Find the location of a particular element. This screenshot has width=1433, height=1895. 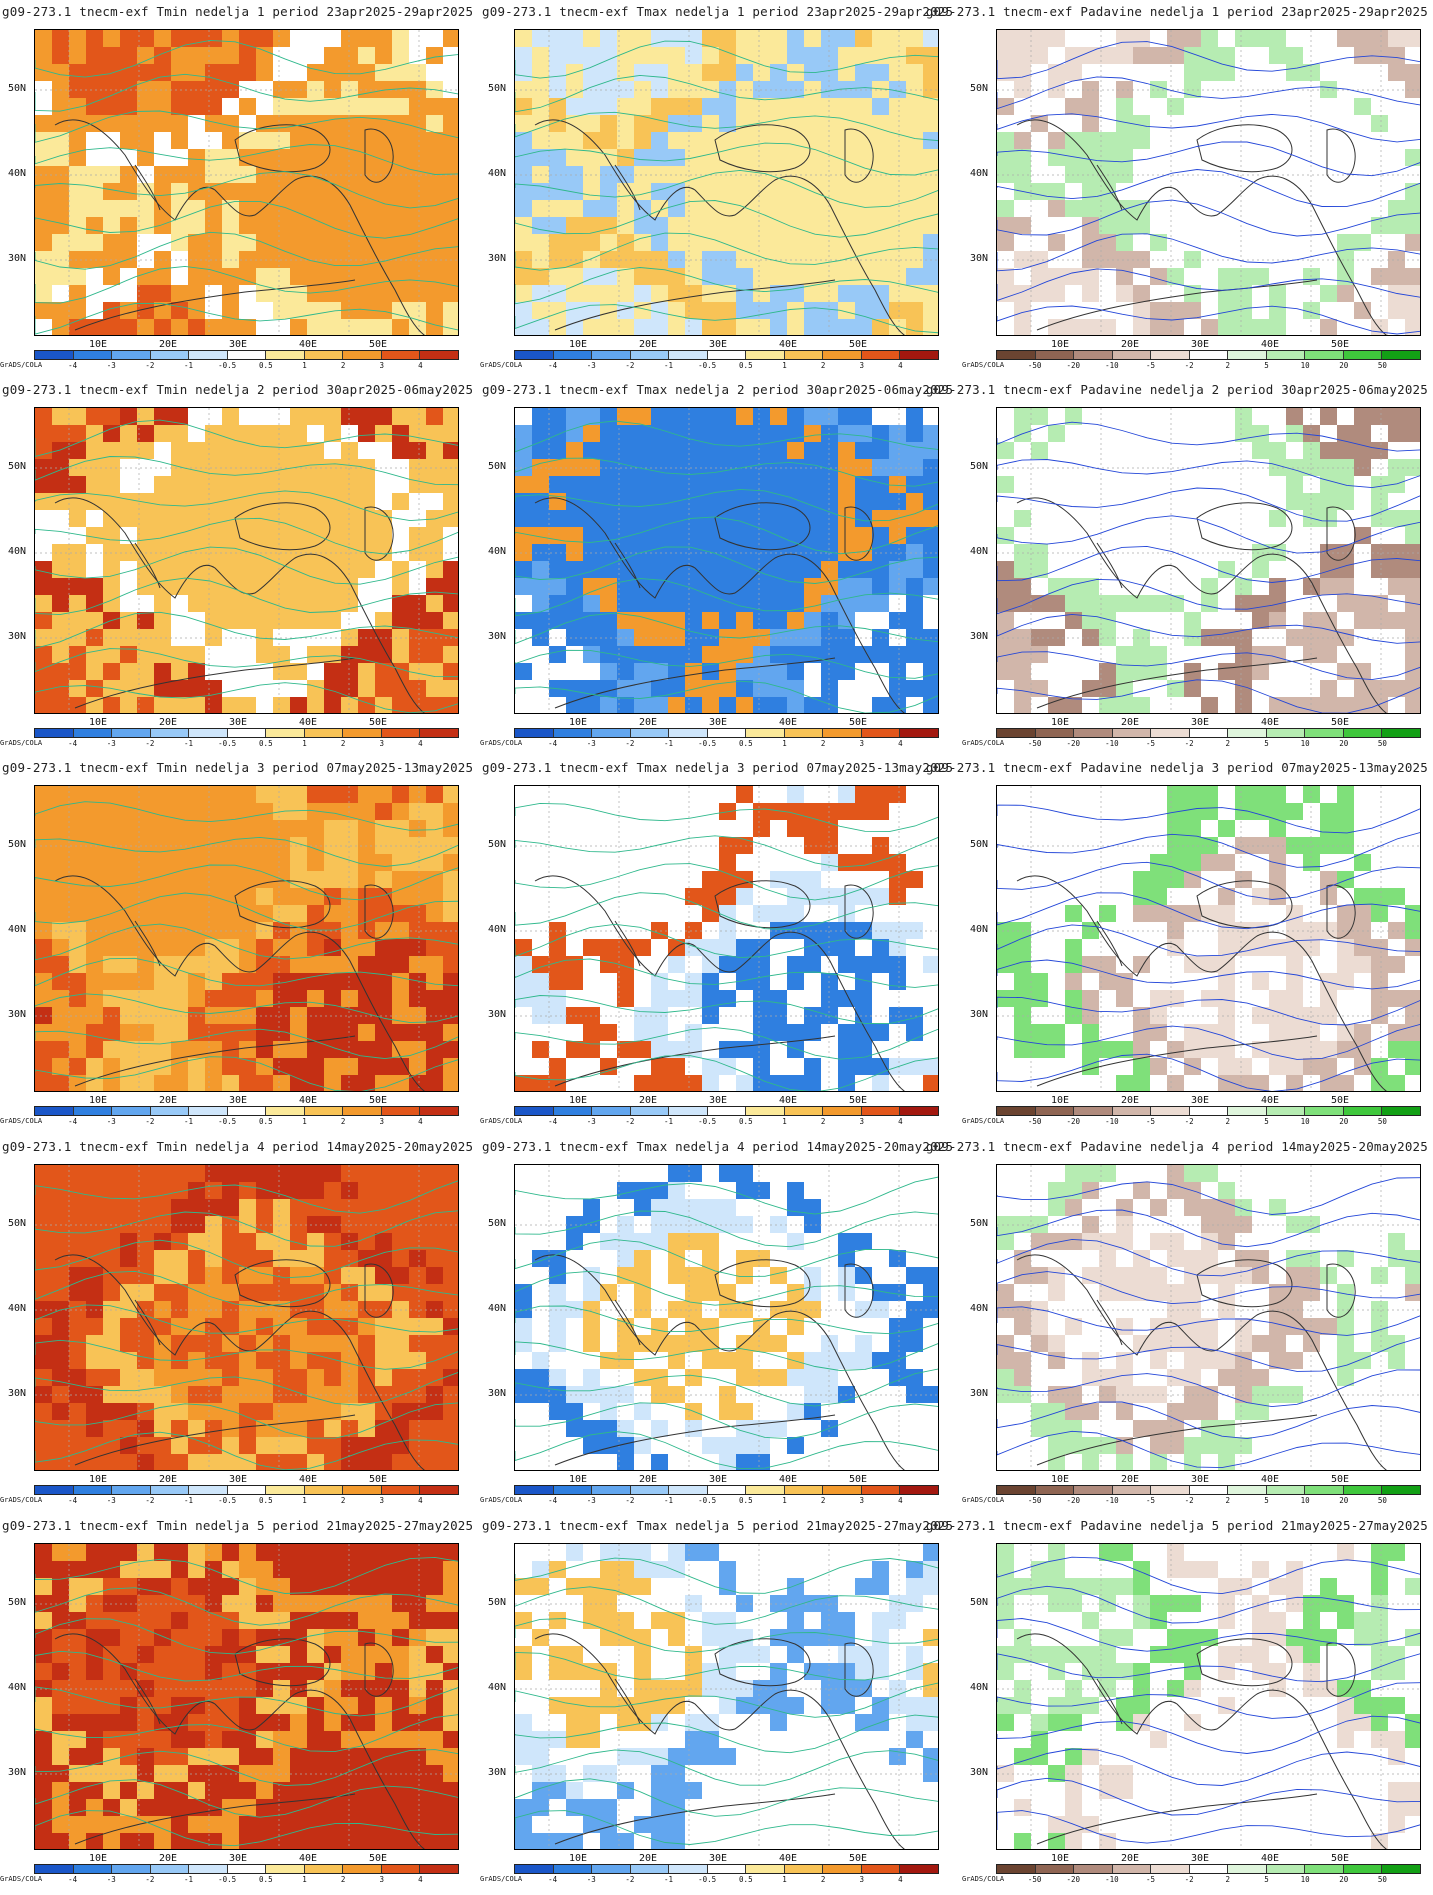

colorbar-label: 50 is located at coordinates (1382, 1500).